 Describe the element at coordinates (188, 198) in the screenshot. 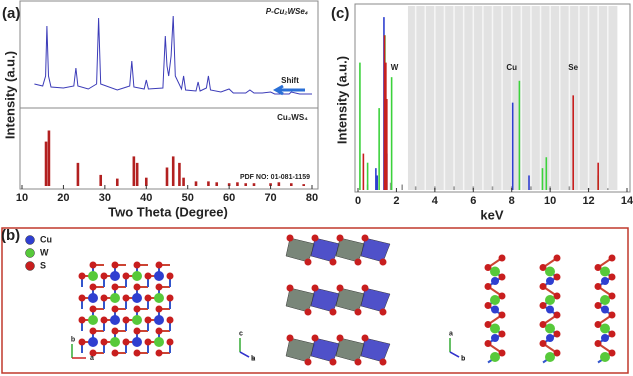

I see `x-tick-label: 50` at that location.